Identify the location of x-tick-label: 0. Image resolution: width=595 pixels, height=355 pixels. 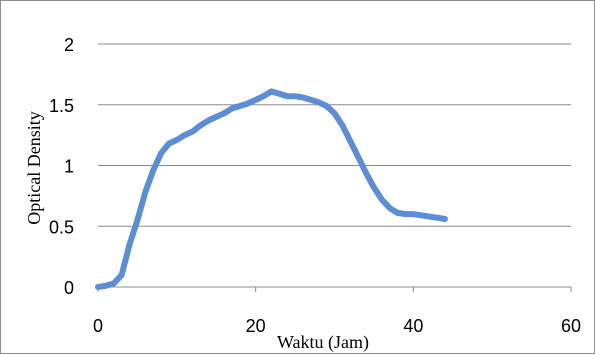
(98, 326).